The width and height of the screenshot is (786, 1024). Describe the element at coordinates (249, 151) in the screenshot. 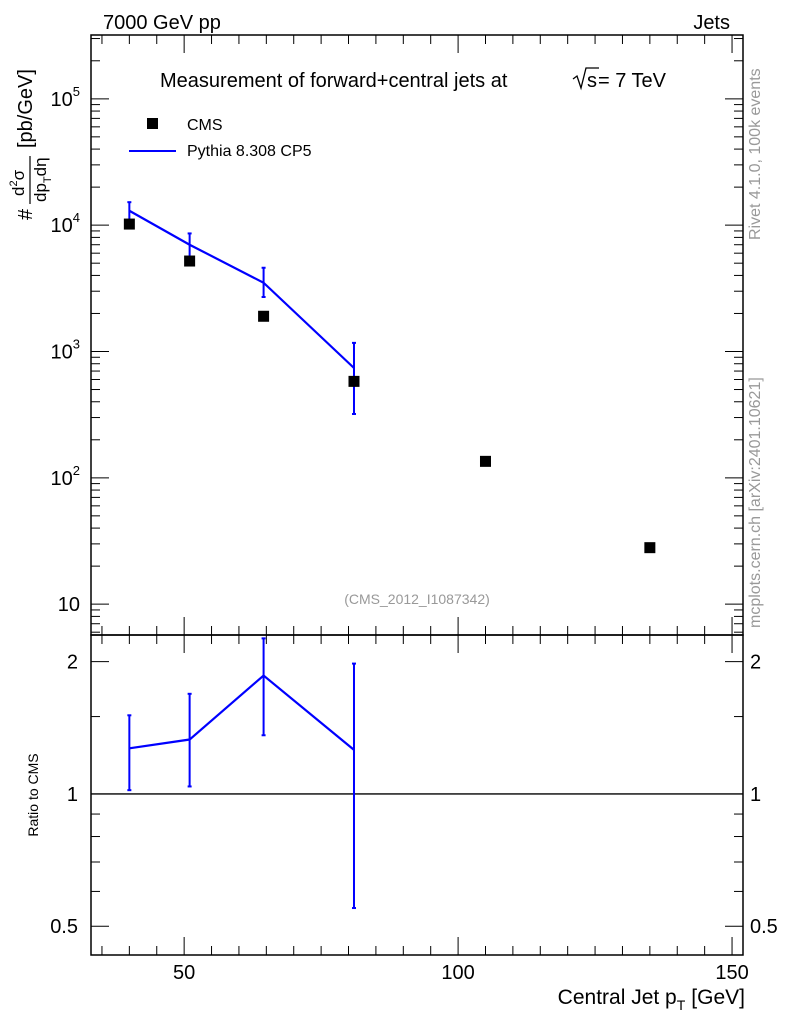

I see `legend-pythia-label: Pythia 8.308 CP5` at that location.